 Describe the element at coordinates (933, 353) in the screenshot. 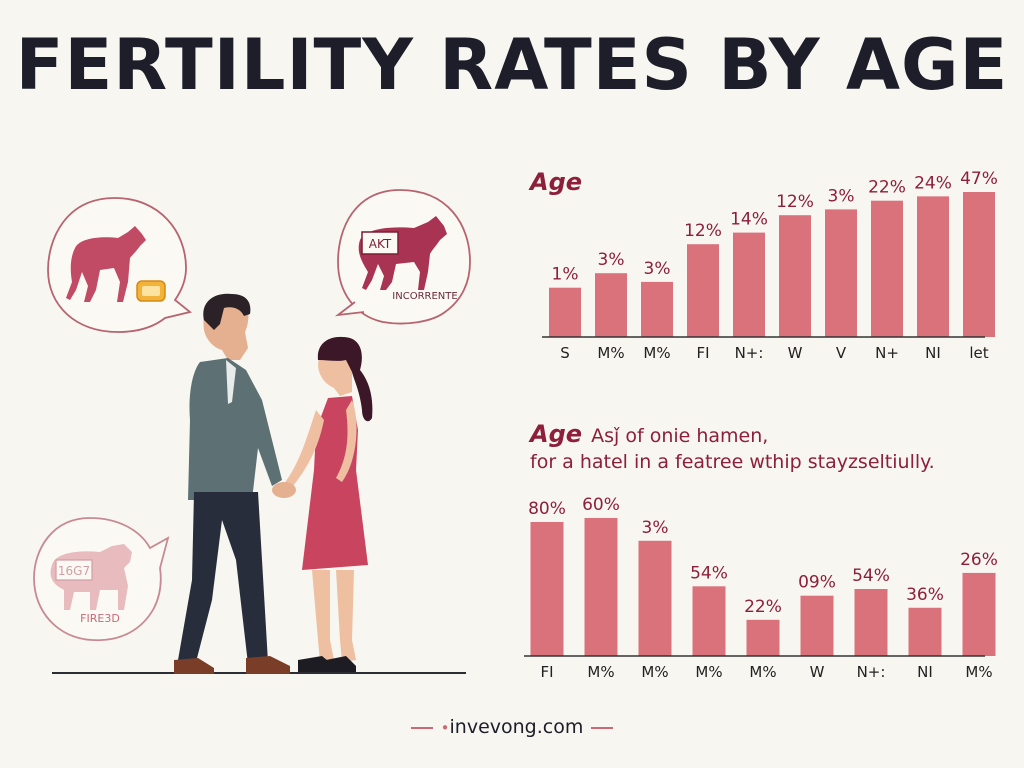

I see `tick-label-9: NI` at that location.